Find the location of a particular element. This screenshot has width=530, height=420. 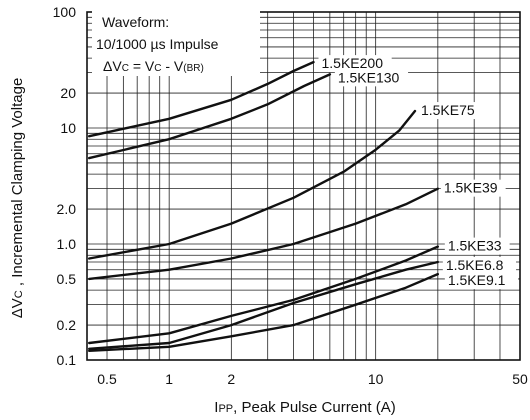

y-axis-title: ΔVC , Incremental Clamping Voltage is located at coordinates (17, 198).